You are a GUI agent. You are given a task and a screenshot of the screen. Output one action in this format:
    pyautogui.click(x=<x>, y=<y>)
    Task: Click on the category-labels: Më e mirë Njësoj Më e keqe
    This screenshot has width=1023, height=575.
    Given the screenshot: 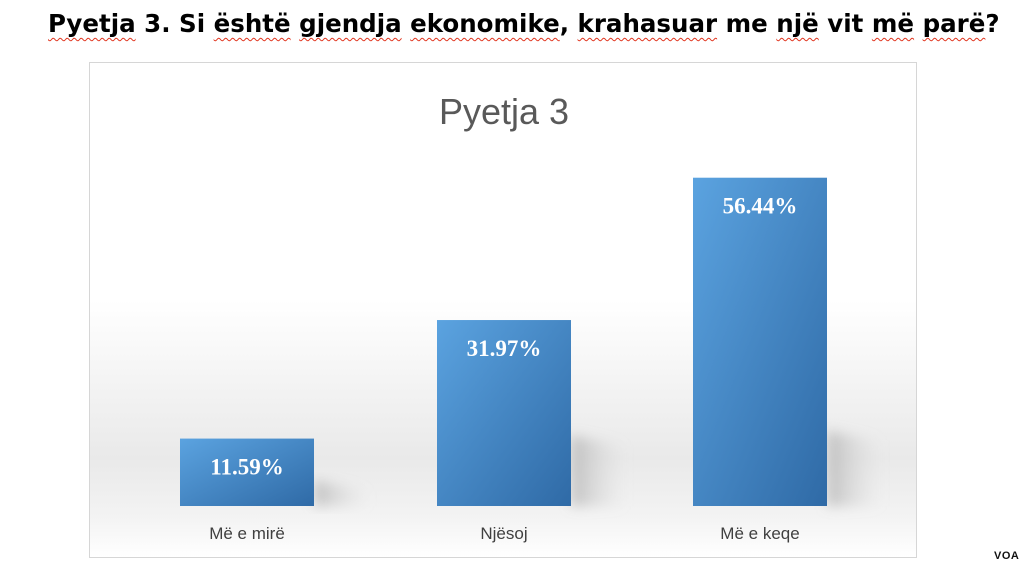 What is the action you would take?
    pyautogui.click(x=504, y=533)
    